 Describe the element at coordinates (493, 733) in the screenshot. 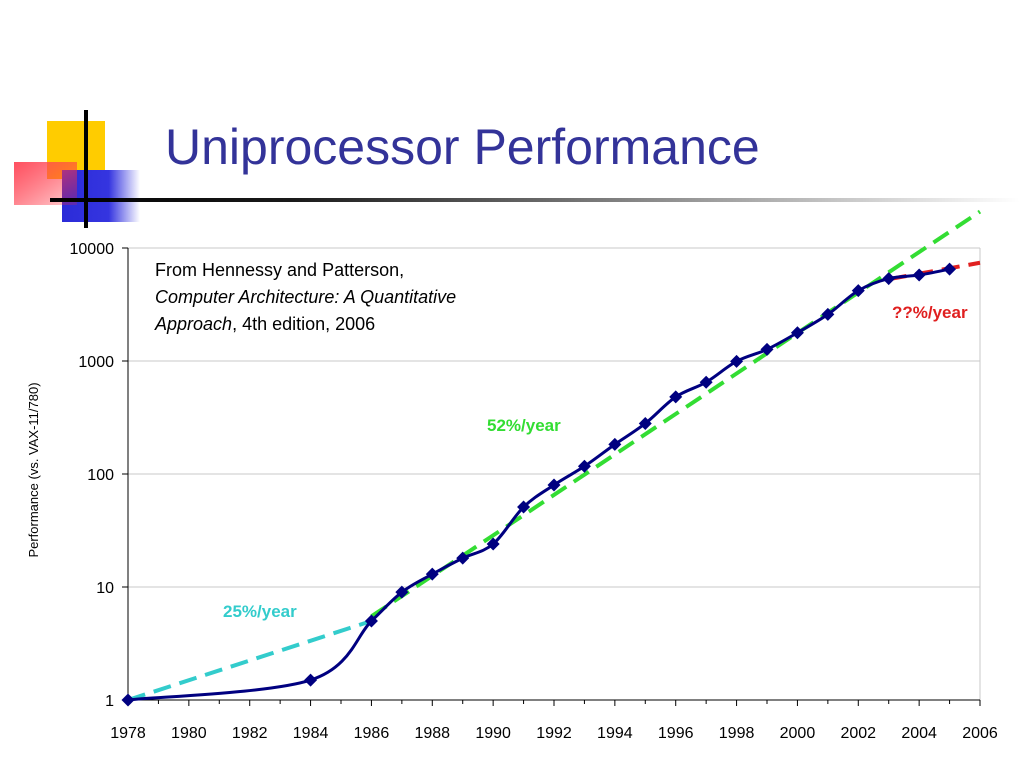

I see `x-tick-label: 1990` at that location.